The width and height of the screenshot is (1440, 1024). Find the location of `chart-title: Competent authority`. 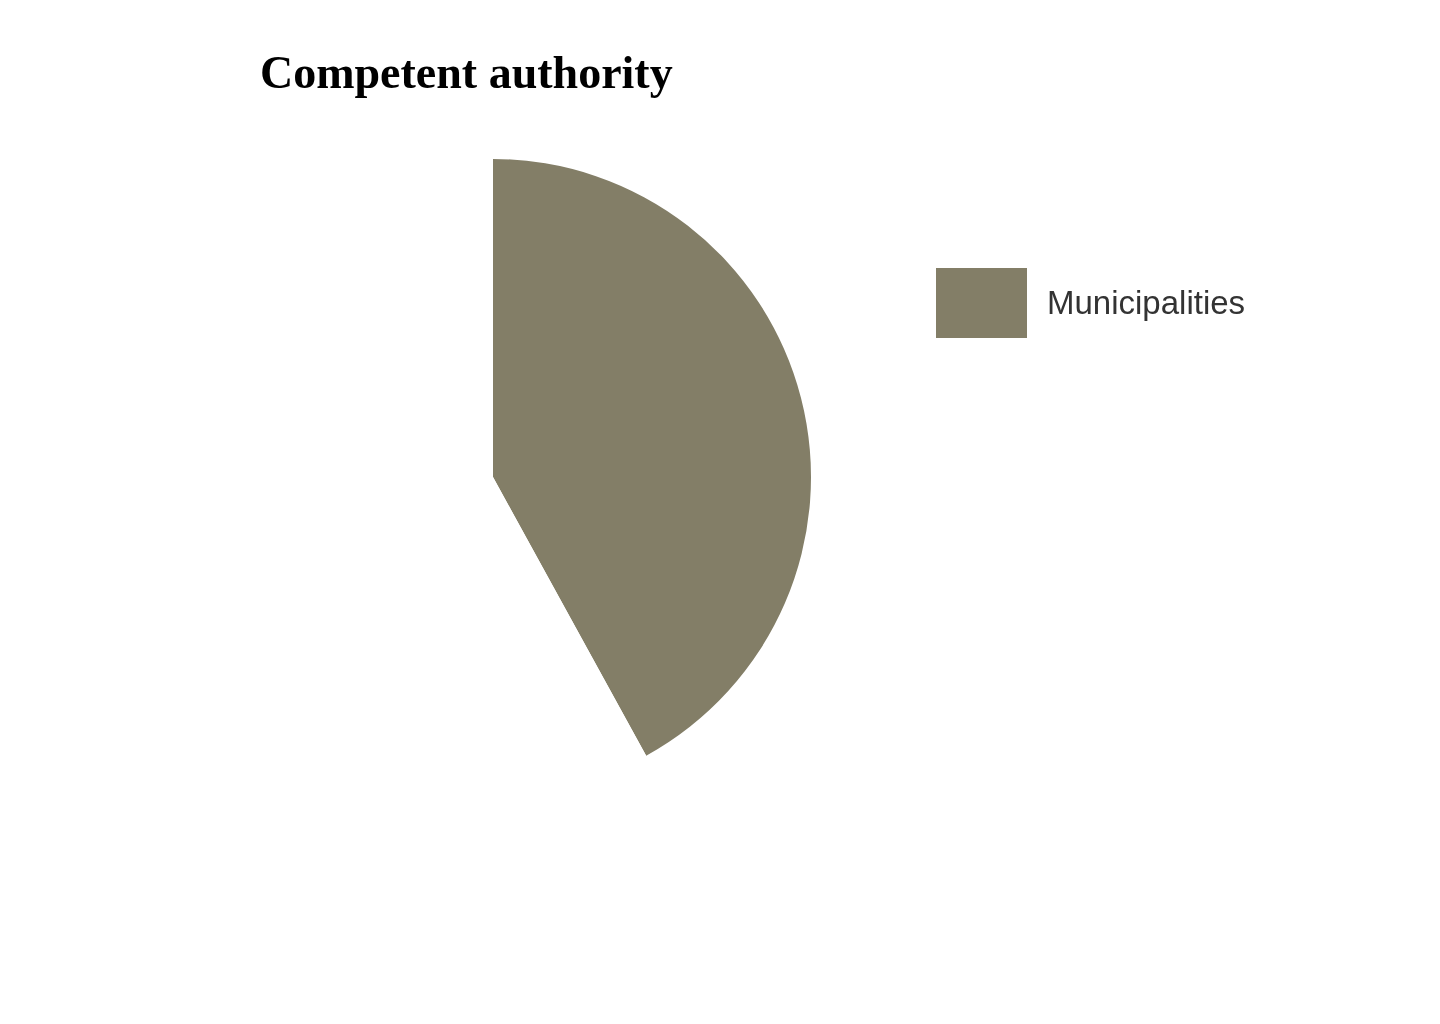

chart-title: Competent authority is located at coordinates (466, 72).